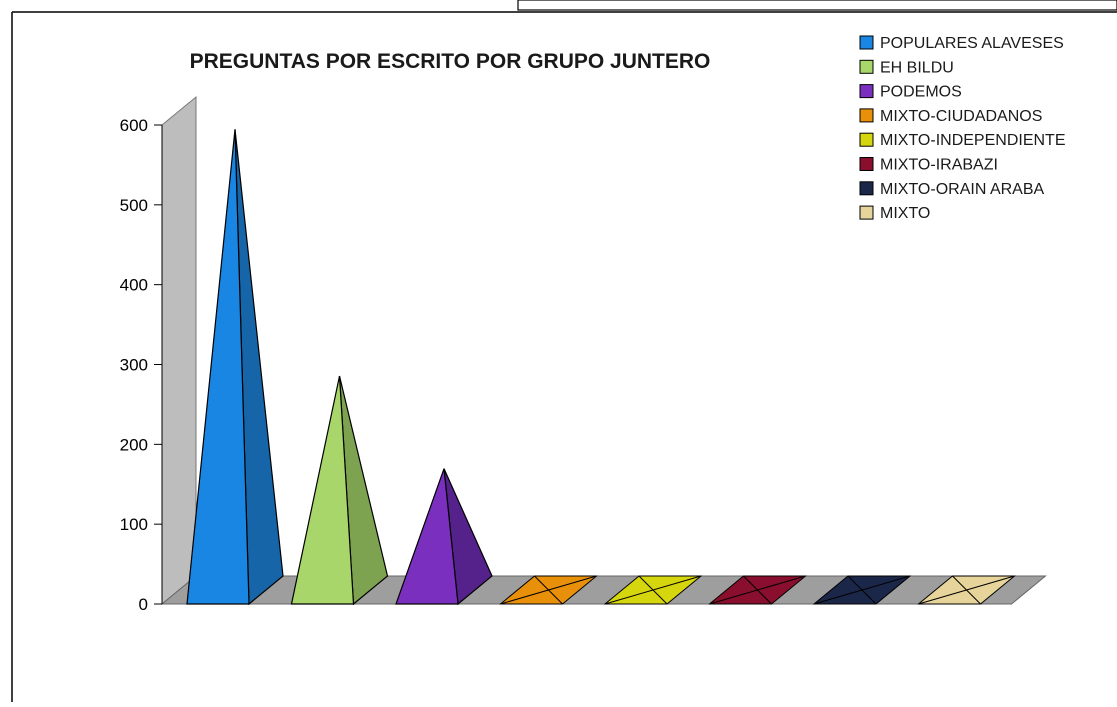 This screenshot has height=707, width=1117. Describe the element at coordinates (917, 67) in the screenshot. I see `legend-label: EH BILDU` at that location.